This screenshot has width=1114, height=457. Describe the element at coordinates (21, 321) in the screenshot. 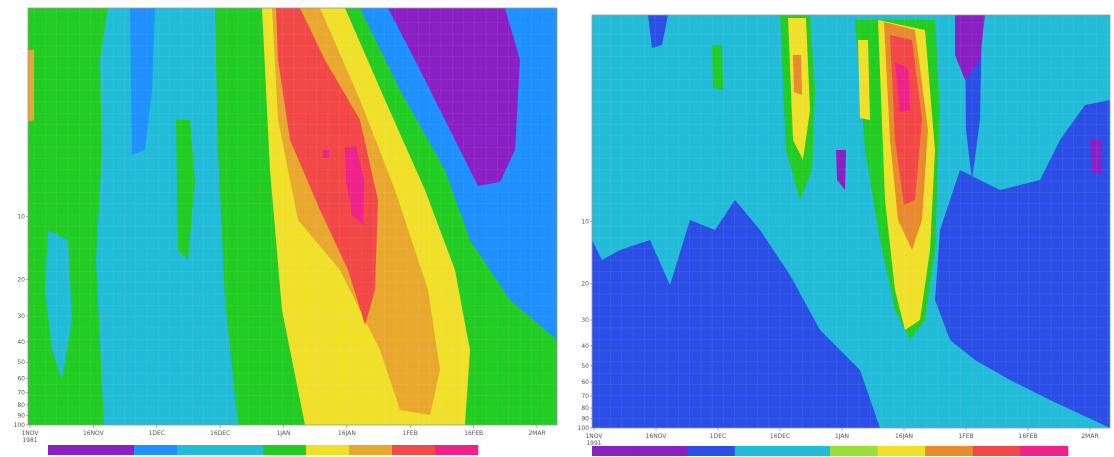

I see `left-y-axis: 10 20 30 40 50 60 70 80 90 100` at that location.